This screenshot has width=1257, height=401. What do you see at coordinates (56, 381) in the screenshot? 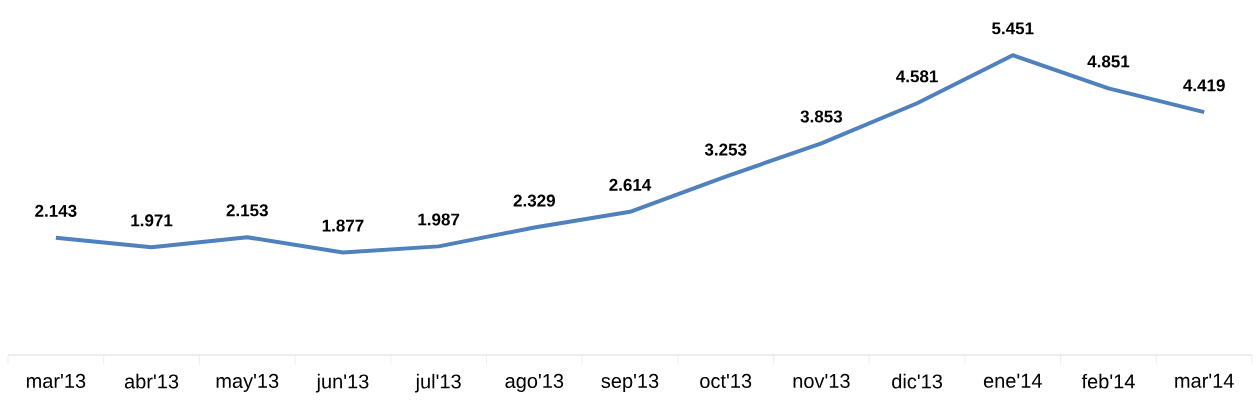
I see `x-tick-label: mar'13` at bounding box center [56, 381].